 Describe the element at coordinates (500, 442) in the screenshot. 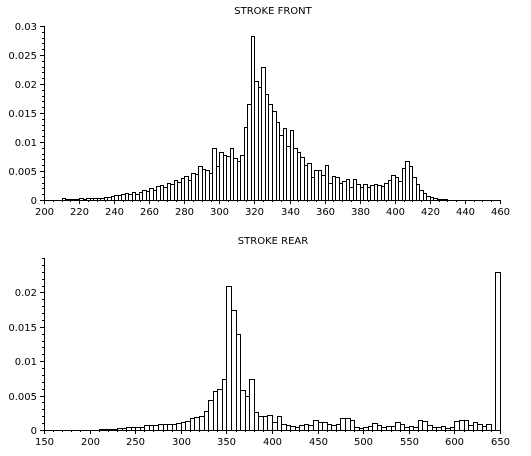

I see `x-tick-label: 650` at that location.